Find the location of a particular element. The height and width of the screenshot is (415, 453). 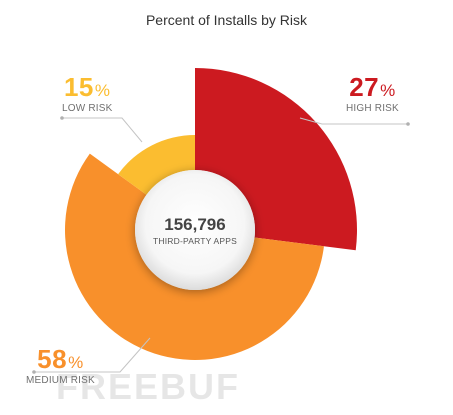

center-text: 156,796 THIRD-PARTY APPS is located at coordinates (195, 231).